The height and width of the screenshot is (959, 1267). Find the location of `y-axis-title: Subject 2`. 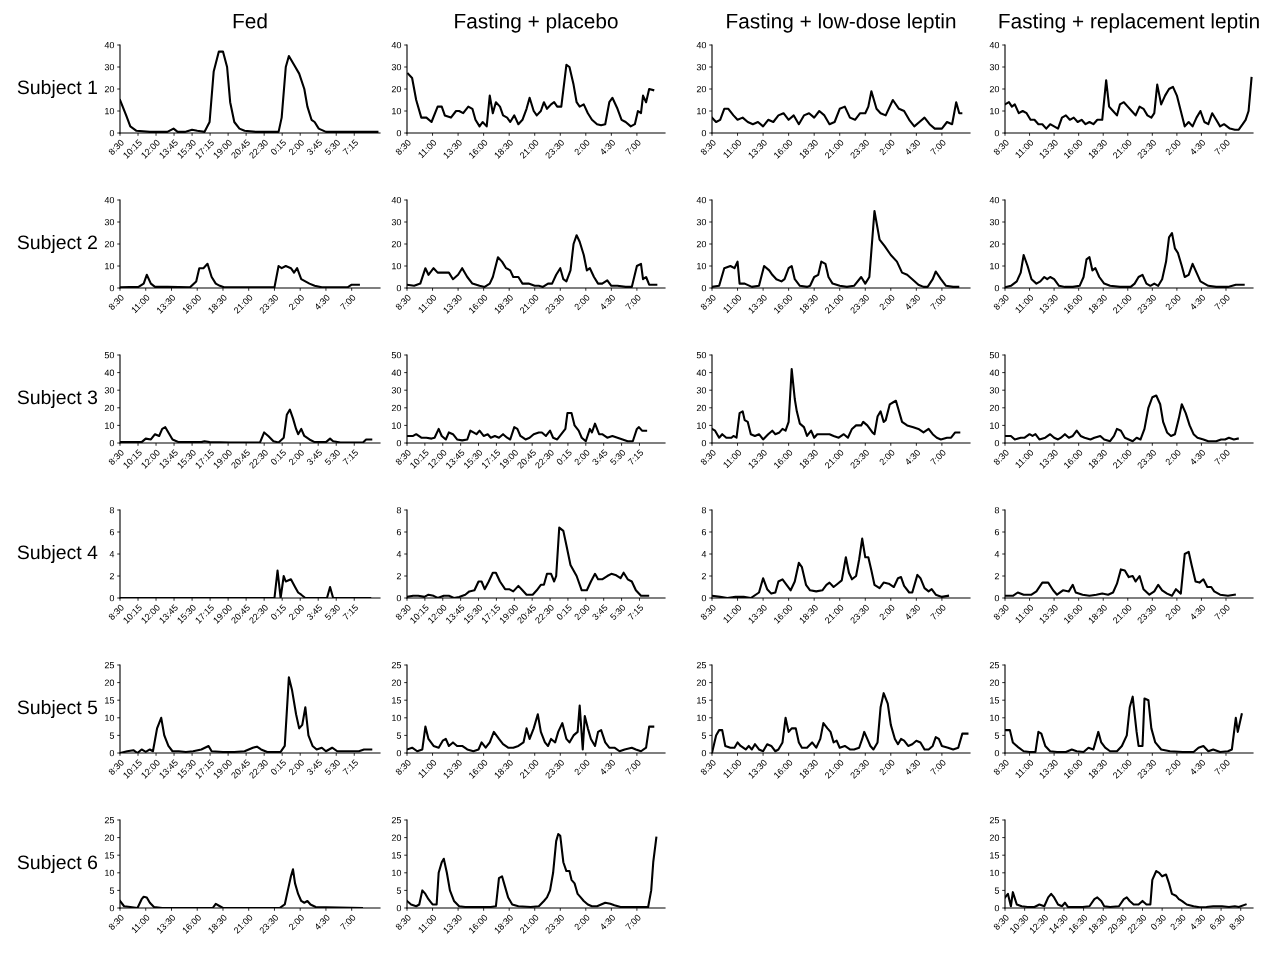

y-axis-title: Subject 2 is located at coordinates (57, 244).